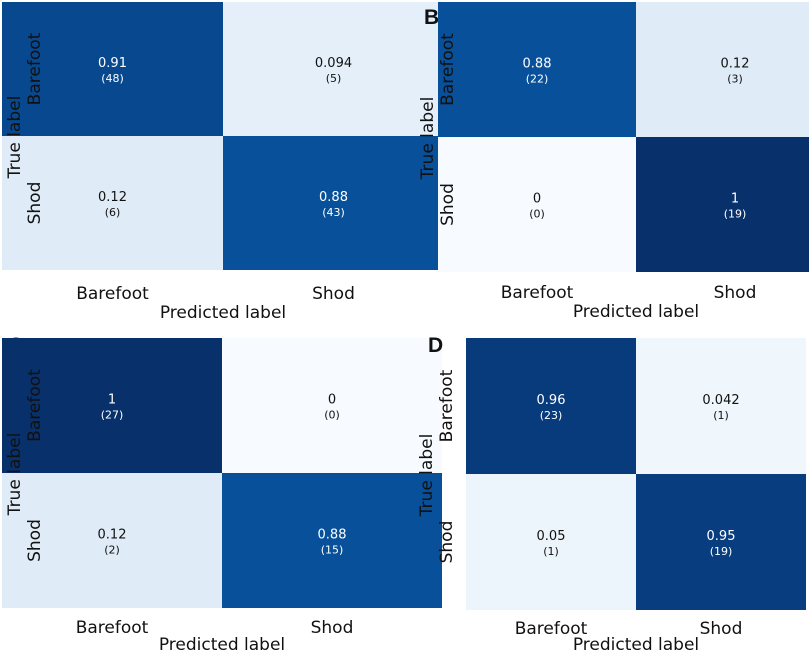 The image size is (809, 652). Describe the element at coordinates (537, 79) in the screenshot. I see `cell-count-label: (22)` at that location.